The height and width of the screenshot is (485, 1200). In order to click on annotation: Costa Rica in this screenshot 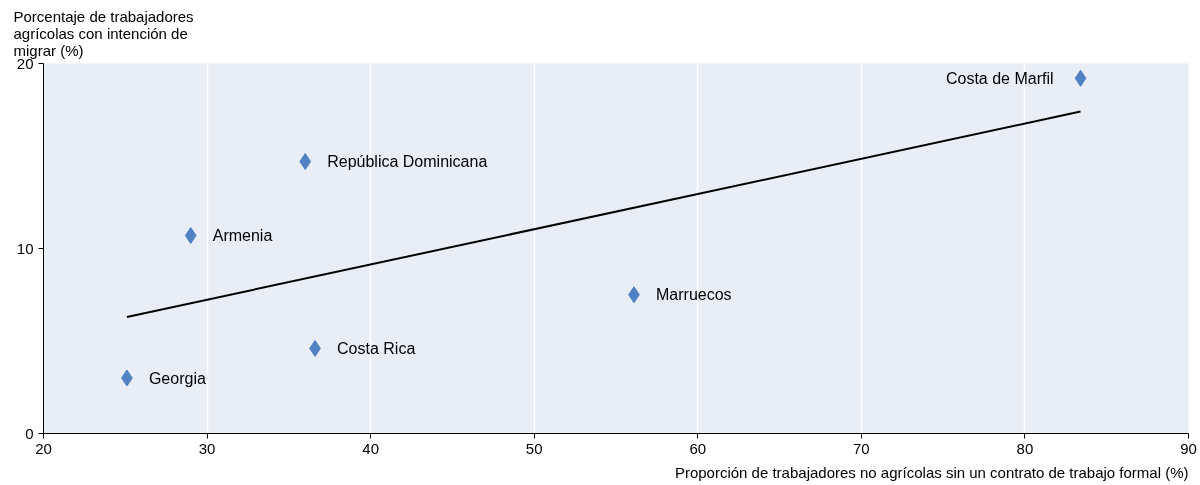, I will do `click(376, 348)`.